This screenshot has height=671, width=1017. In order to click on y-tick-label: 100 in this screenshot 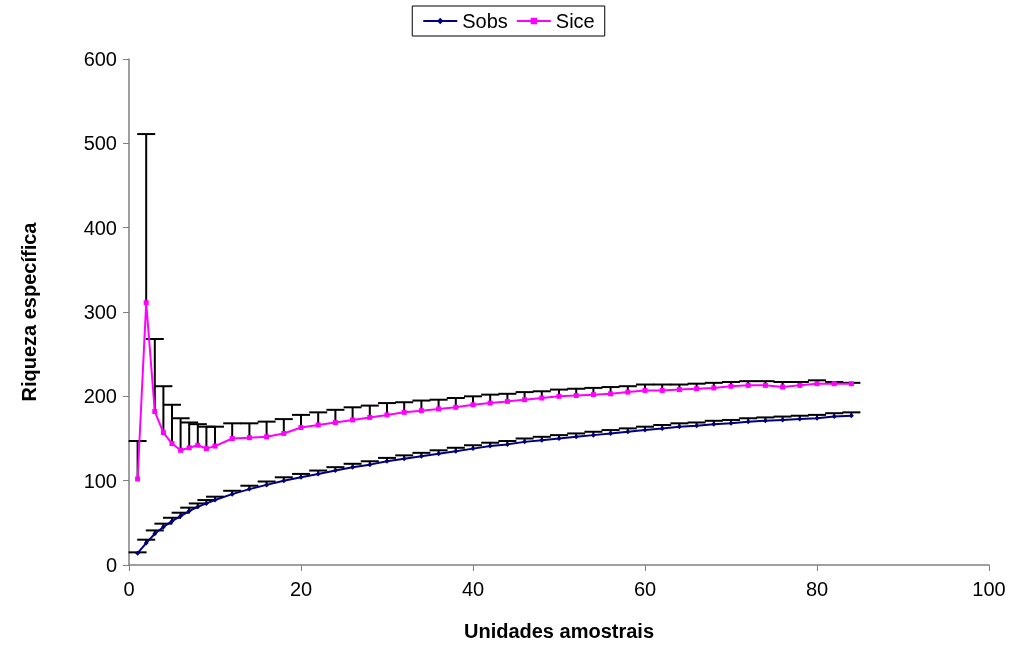, I will do `click(100, 480)`.